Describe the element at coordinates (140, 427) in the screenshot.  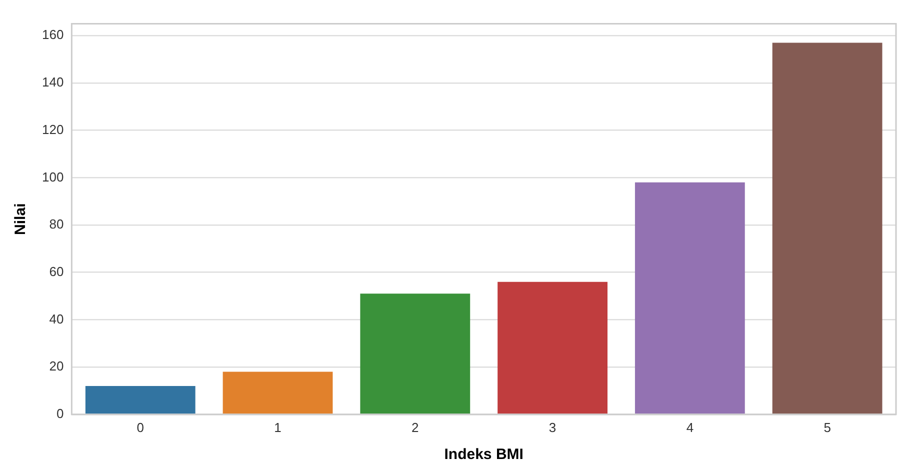
I see `x-tick-label: 0` at that location.